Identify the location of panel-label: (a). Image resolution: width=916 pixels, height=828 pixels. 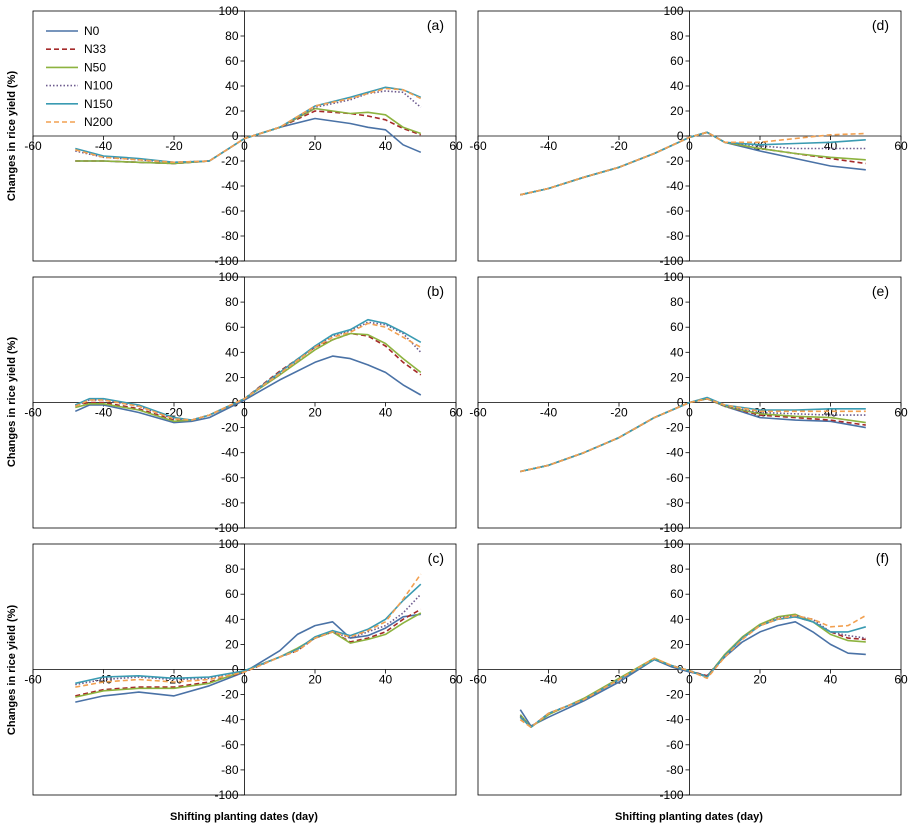
(435, 25).